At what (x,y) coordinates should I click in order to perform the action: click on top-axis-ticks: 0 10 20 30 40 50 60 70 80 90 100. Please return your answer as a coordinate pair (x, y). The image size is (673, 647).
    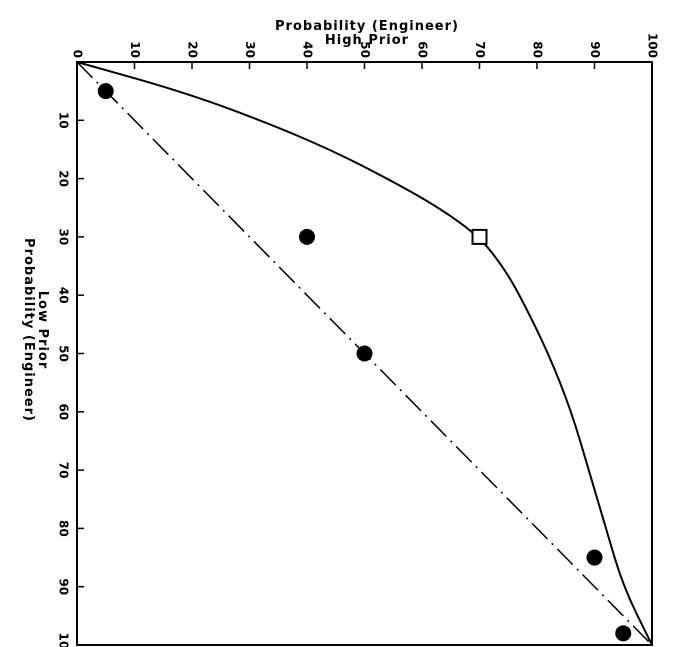
    Looking at the image, I should click on (365, 51).